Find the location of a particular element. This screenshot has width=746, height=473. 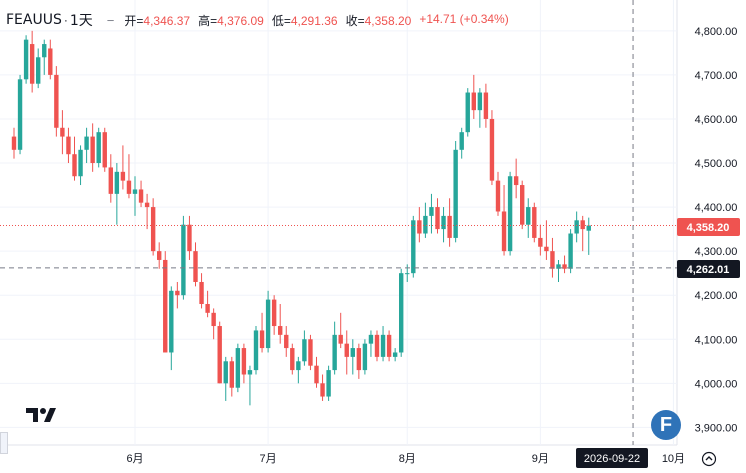

f-badge-icon: F is located at coordinates (666, 425).